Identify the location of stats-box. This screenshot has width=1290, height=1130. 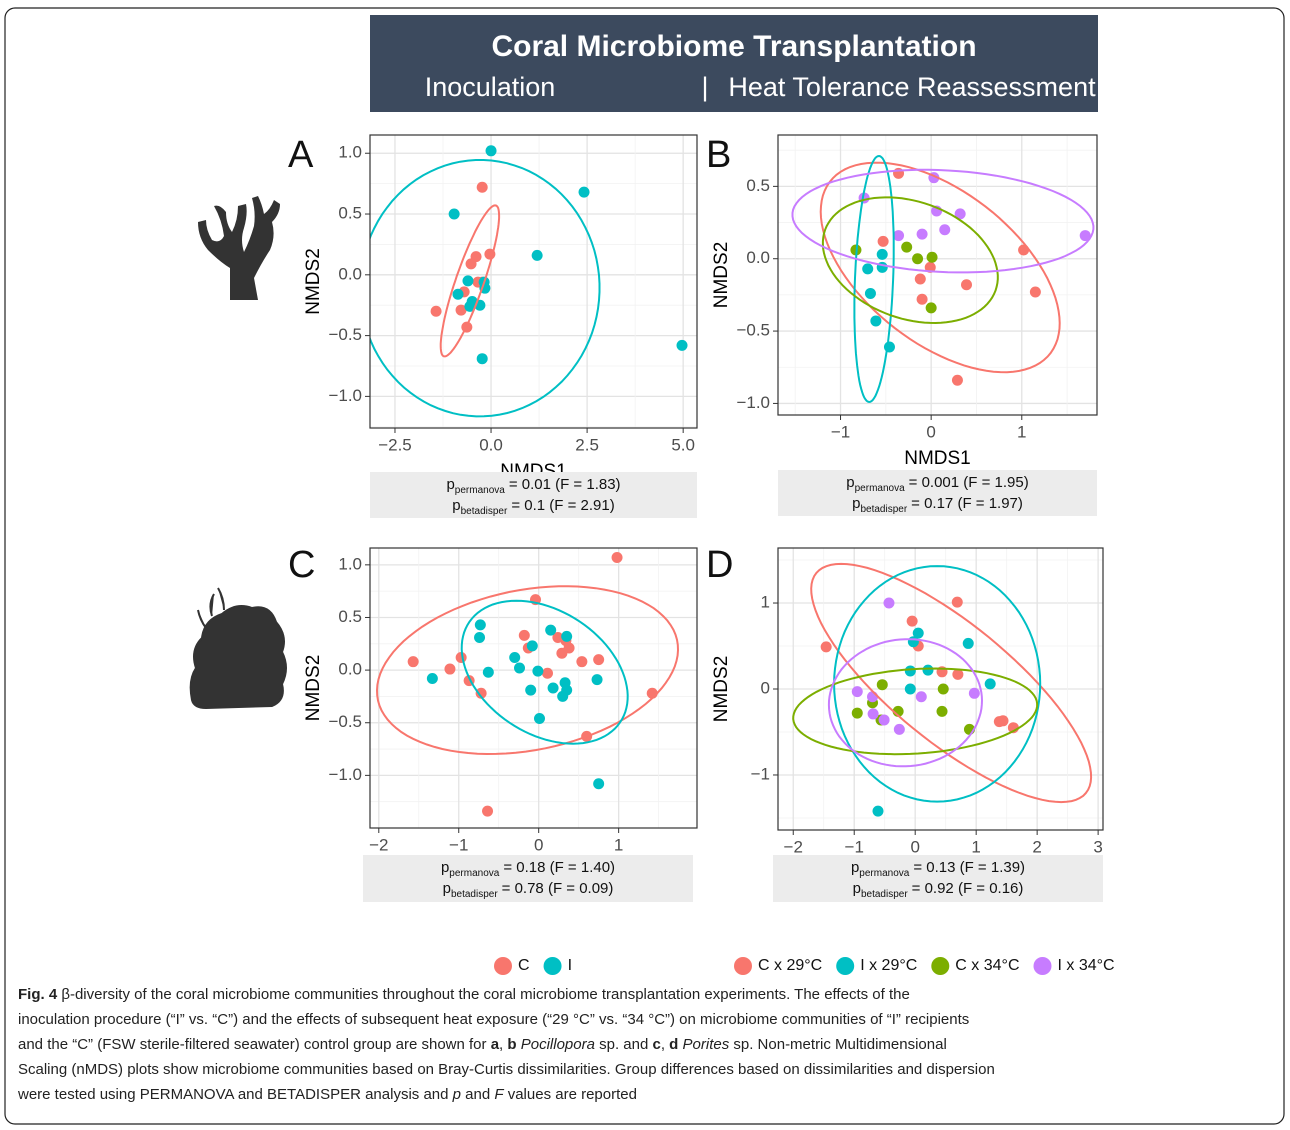
(533, 495).